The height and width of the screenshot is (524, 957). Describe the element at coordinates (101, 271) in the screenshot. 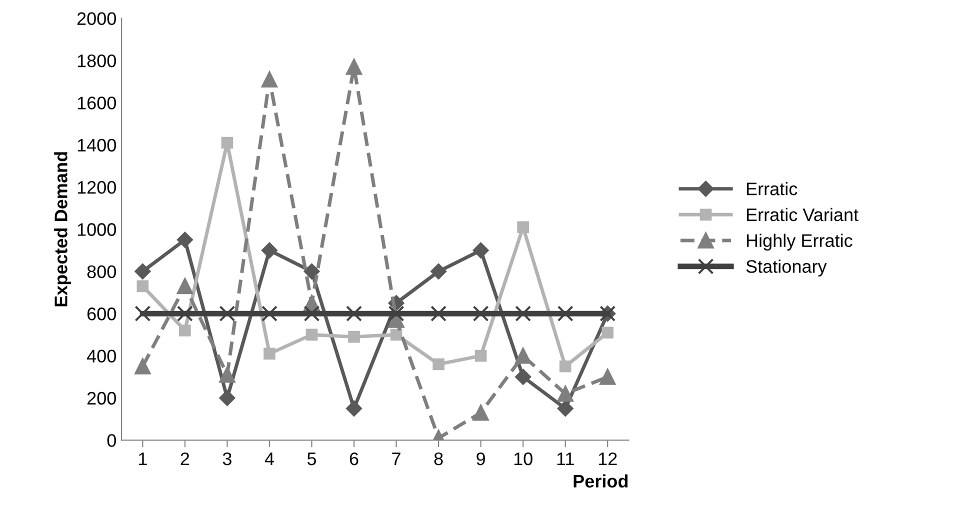

I see `y-tick-label: 800` at that location.